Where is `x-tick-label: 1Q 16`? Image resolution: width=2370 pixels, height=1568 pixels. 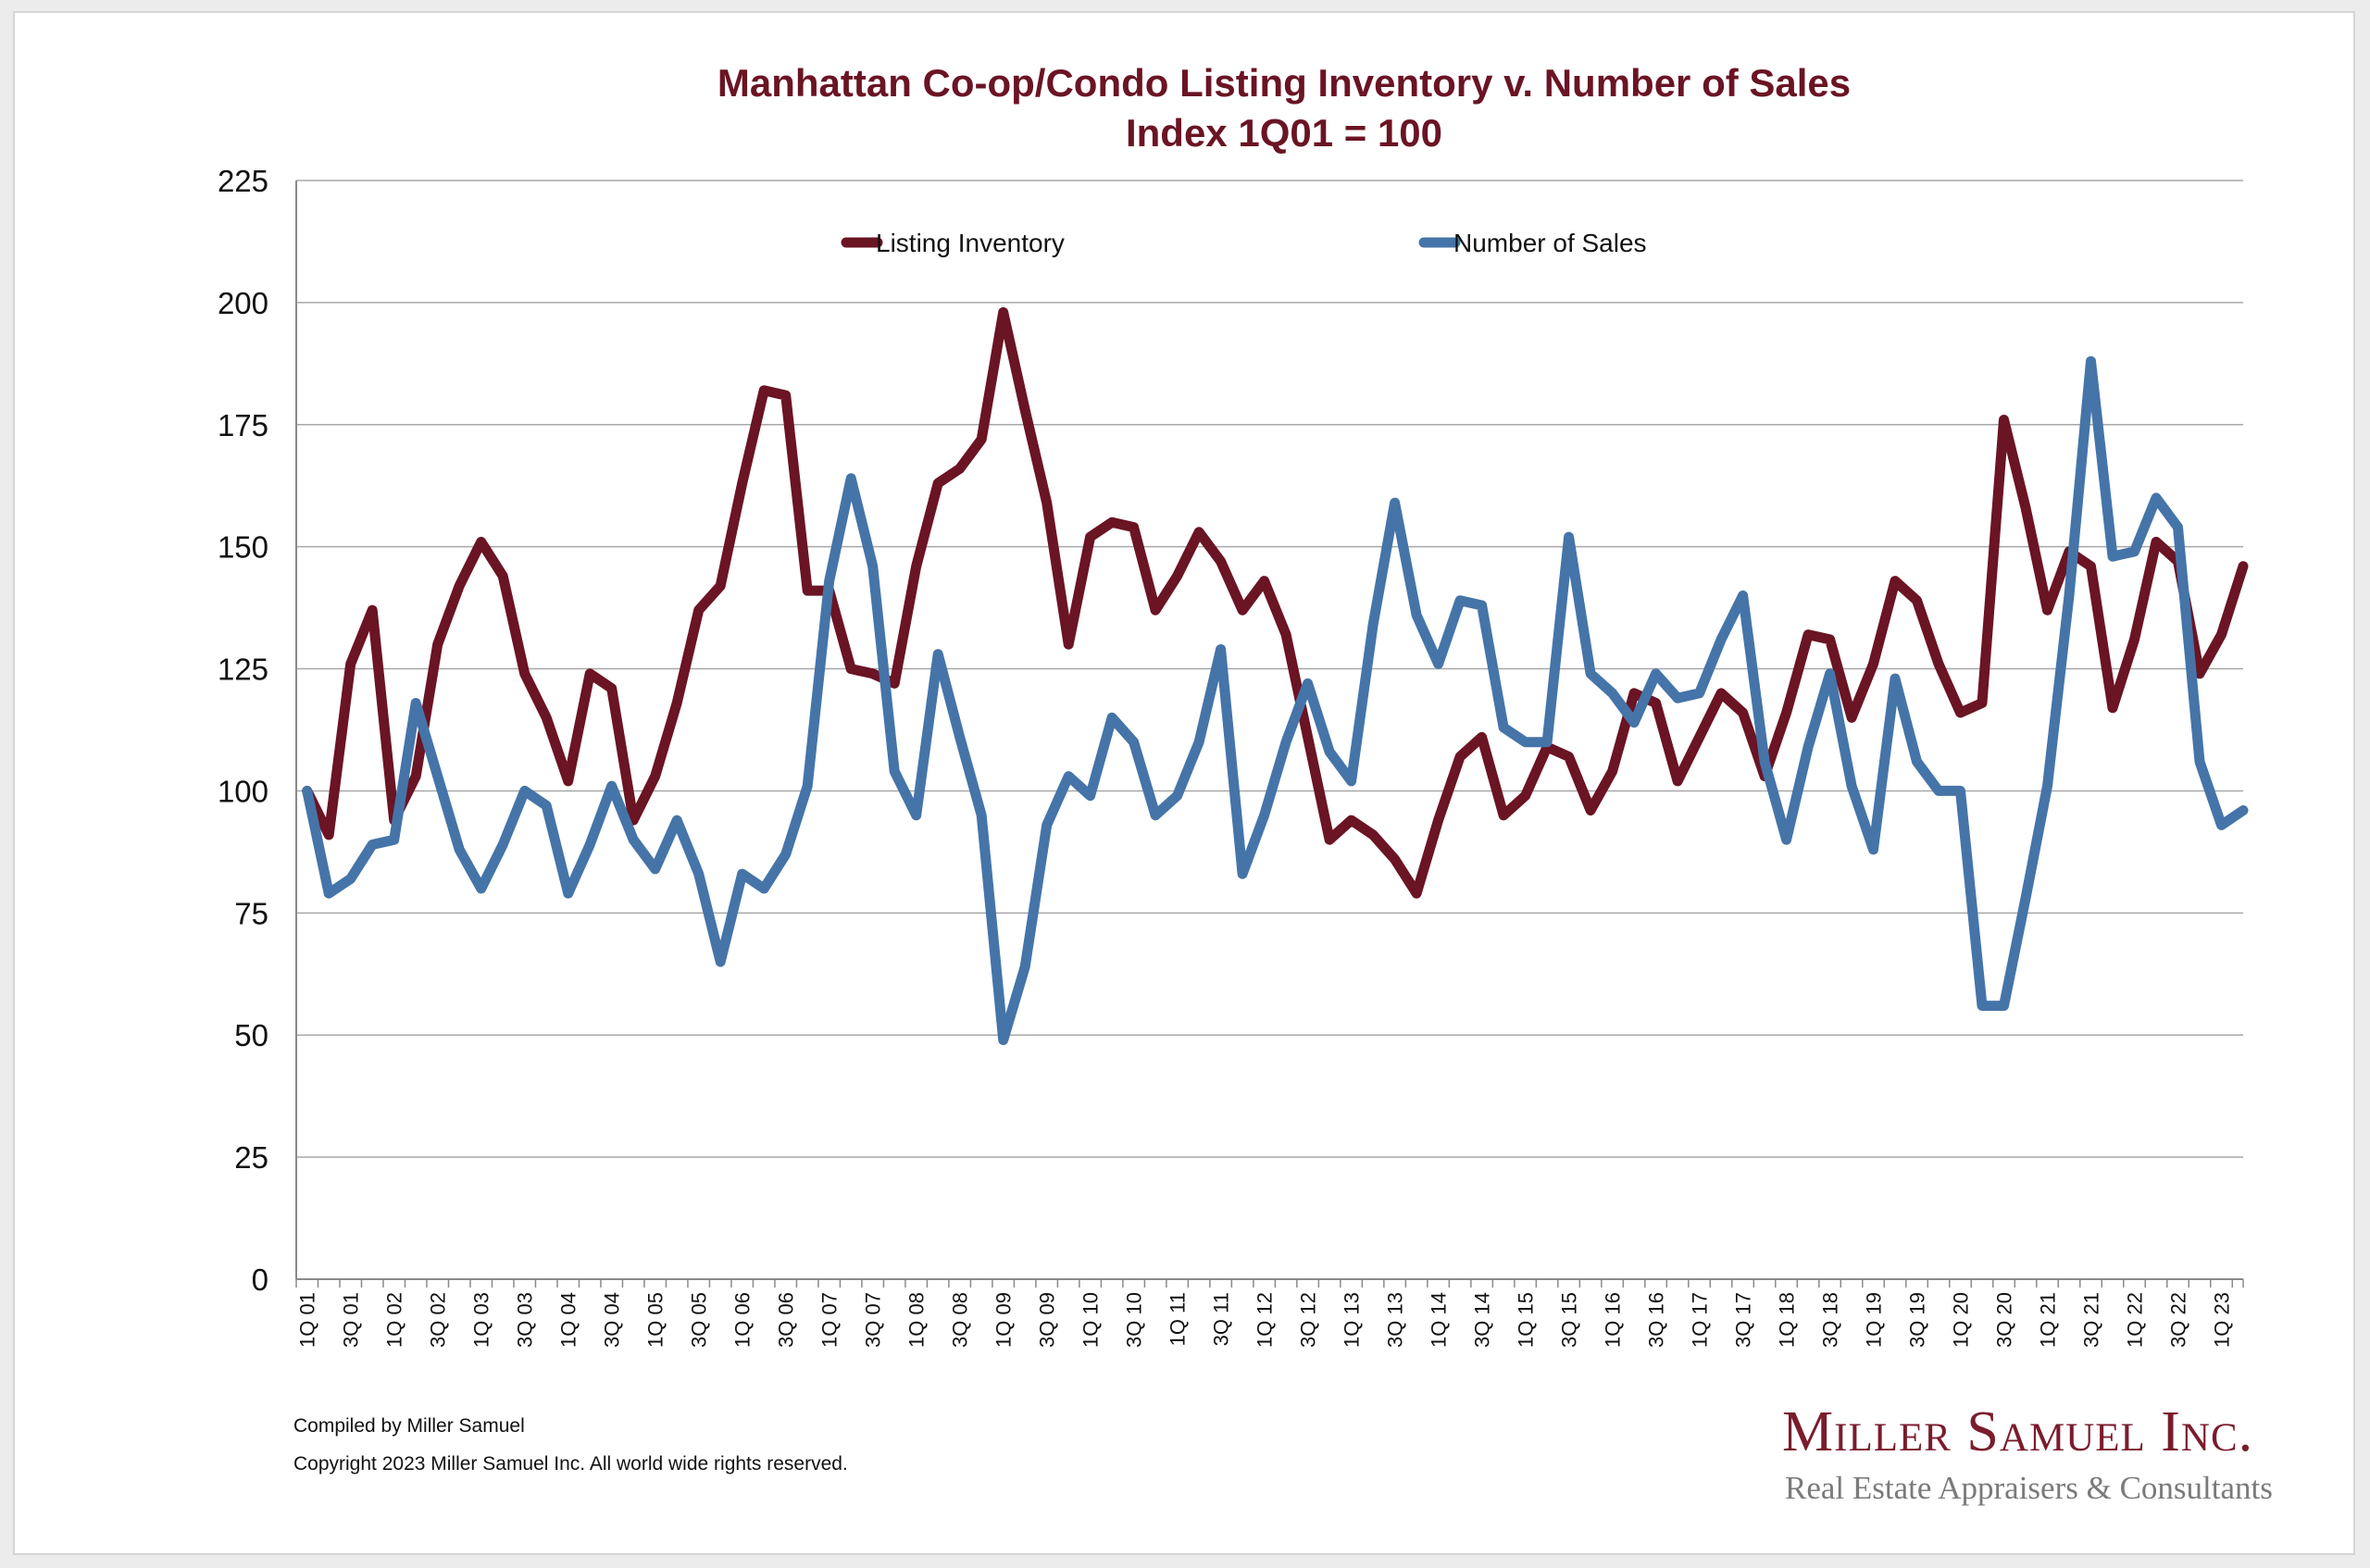 x-tick-label: 1Q 16 is located at coordinates (1613, 1320).